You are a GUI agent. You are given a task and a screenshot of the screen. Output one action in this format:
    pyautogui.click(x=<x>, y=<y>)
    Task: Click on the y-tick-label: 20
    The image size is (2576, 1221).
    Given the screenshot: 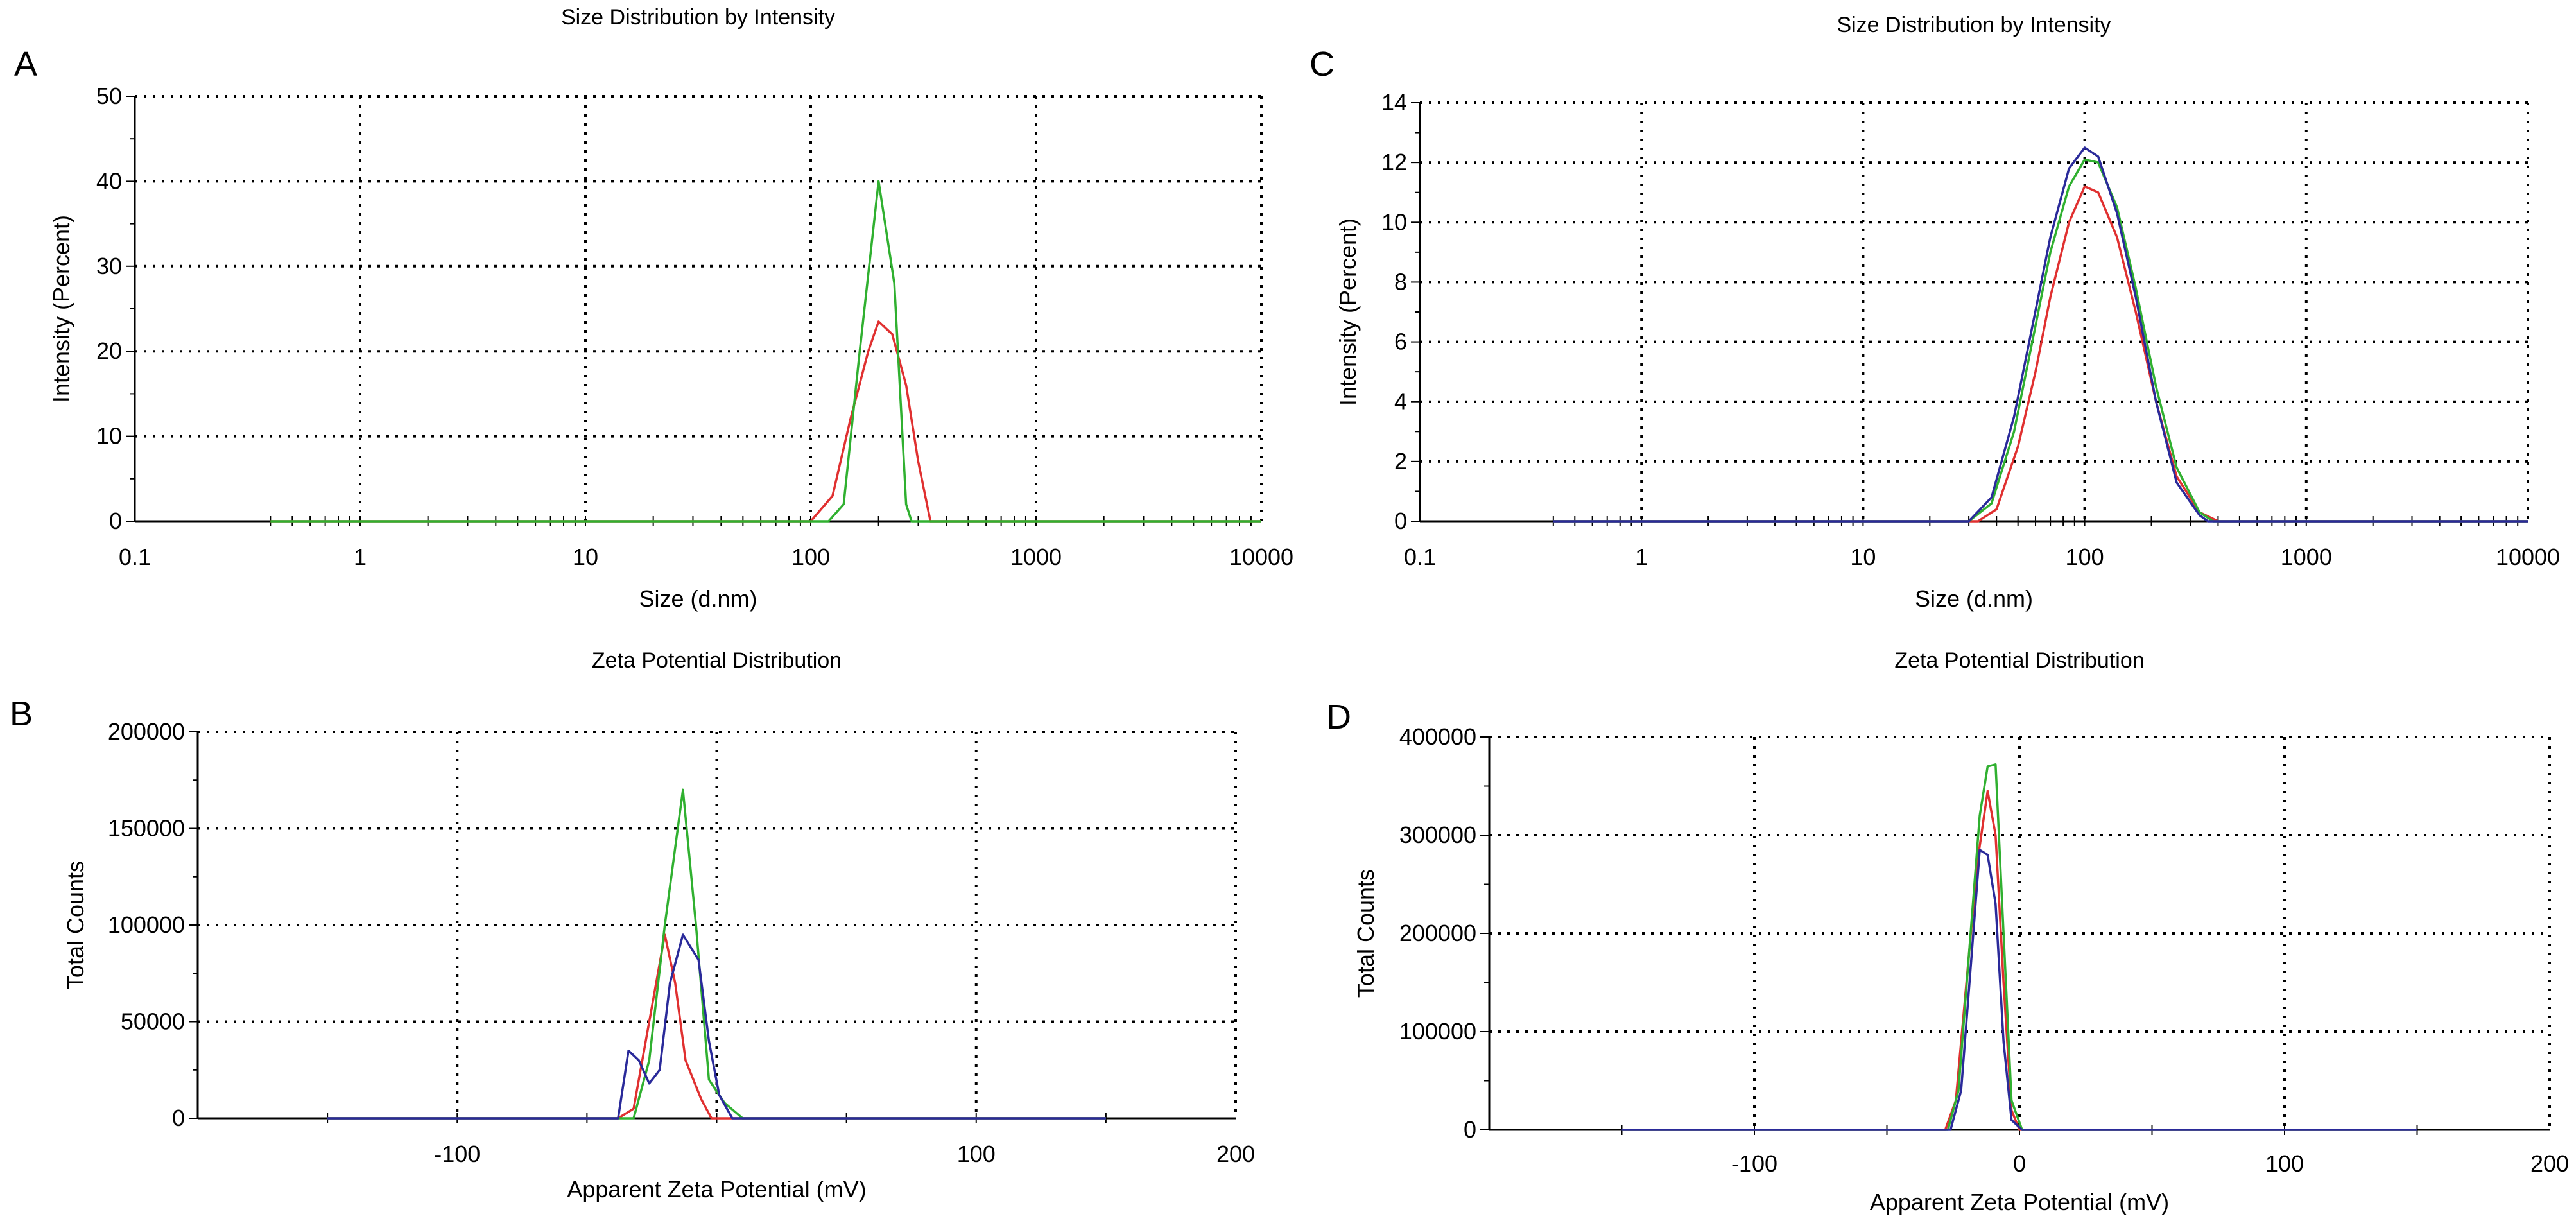 What is the action you would take?
    pyautogui.click(x=109, y=351)
    